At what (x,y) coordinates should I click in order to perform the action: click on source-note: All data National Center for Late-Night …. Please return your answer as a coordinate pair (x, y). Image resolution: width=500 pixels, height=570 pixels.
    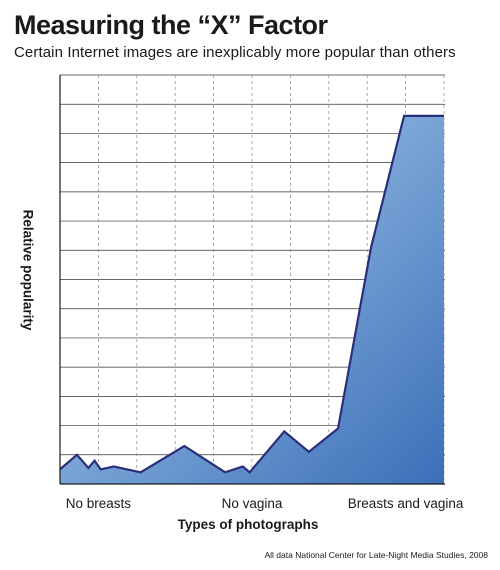
    Looking at the image, I should click on (376, 555).